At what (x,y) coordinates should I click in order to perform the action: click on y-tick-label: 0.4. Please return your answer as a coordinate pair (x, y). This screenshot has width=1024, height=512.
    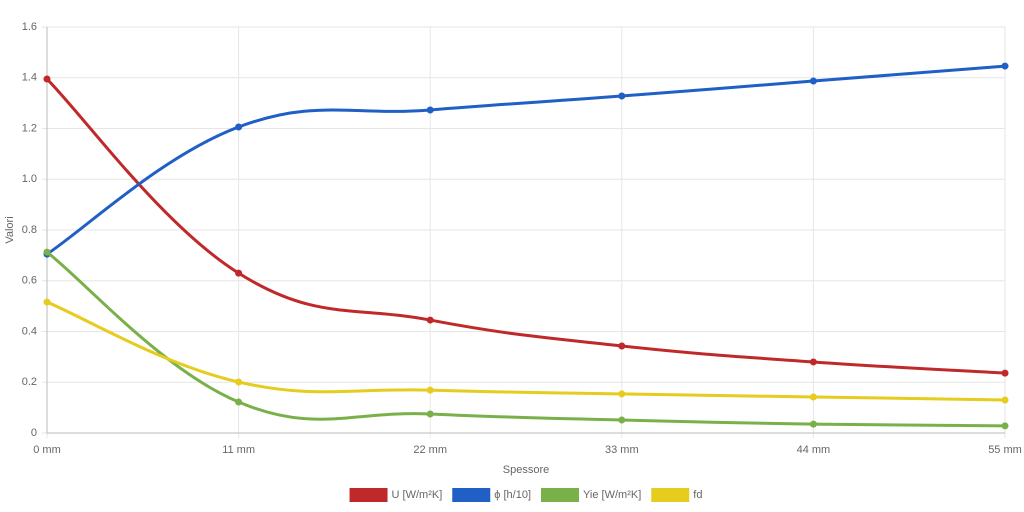
    Looking at the image, I should click on (29, 331).